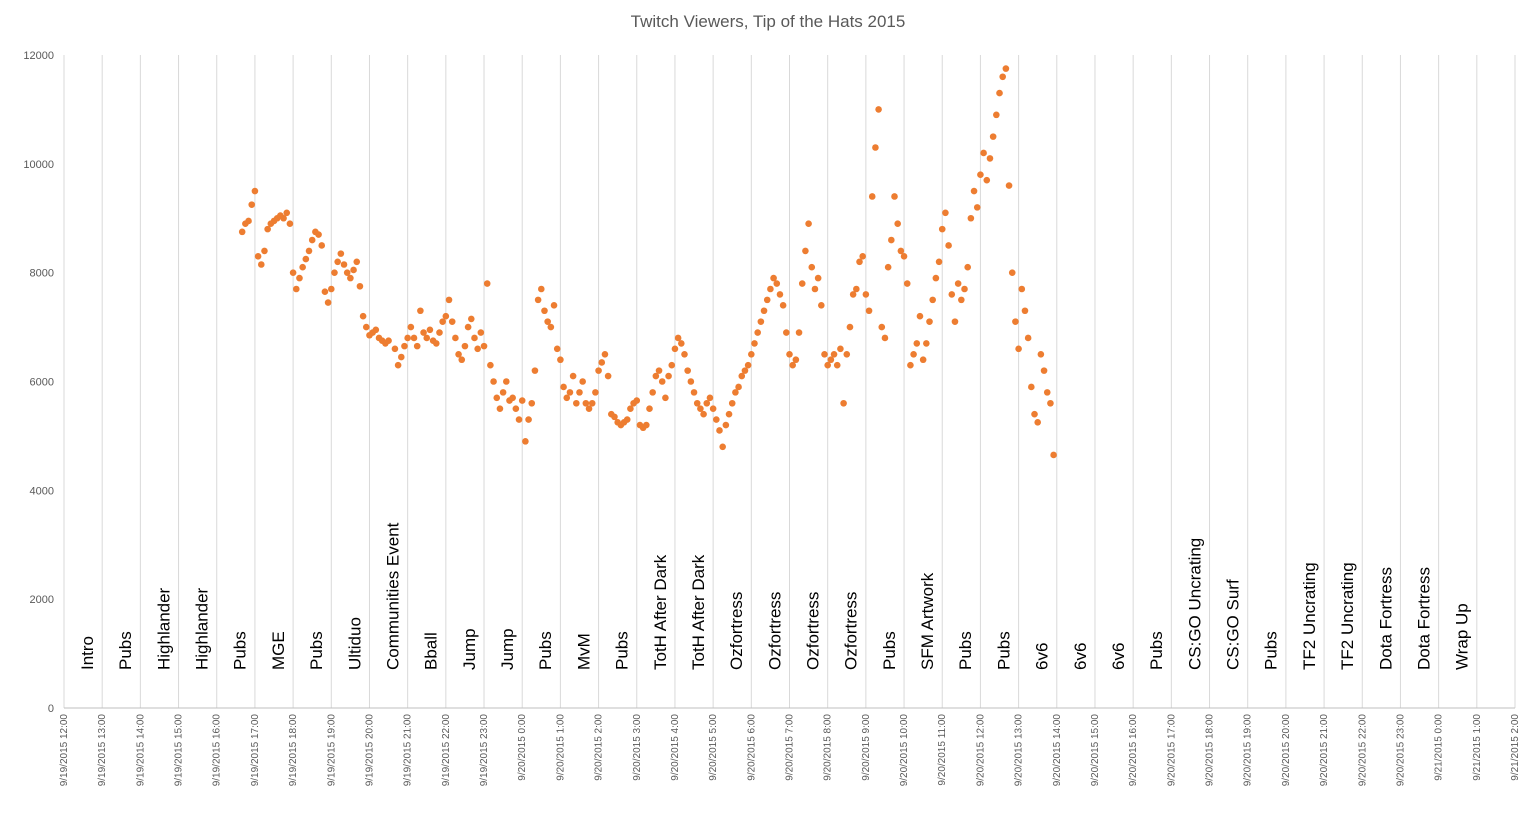  I want to click on x-tick-label: 9/20/2015 6:00, so click(751, 747).